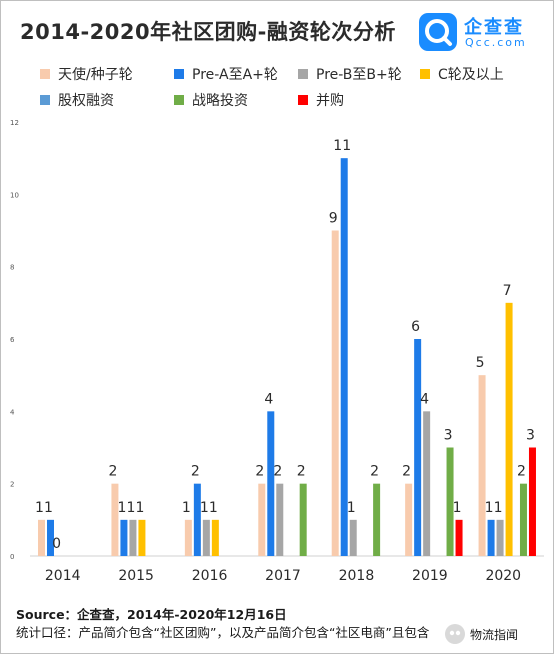 Image resolution: width=554 pixels, height=654 pixels. What do you see at coordinates (12, 268) in the screenshot?
I see `y-tick-label: 8` at bounding box center [12, 268].